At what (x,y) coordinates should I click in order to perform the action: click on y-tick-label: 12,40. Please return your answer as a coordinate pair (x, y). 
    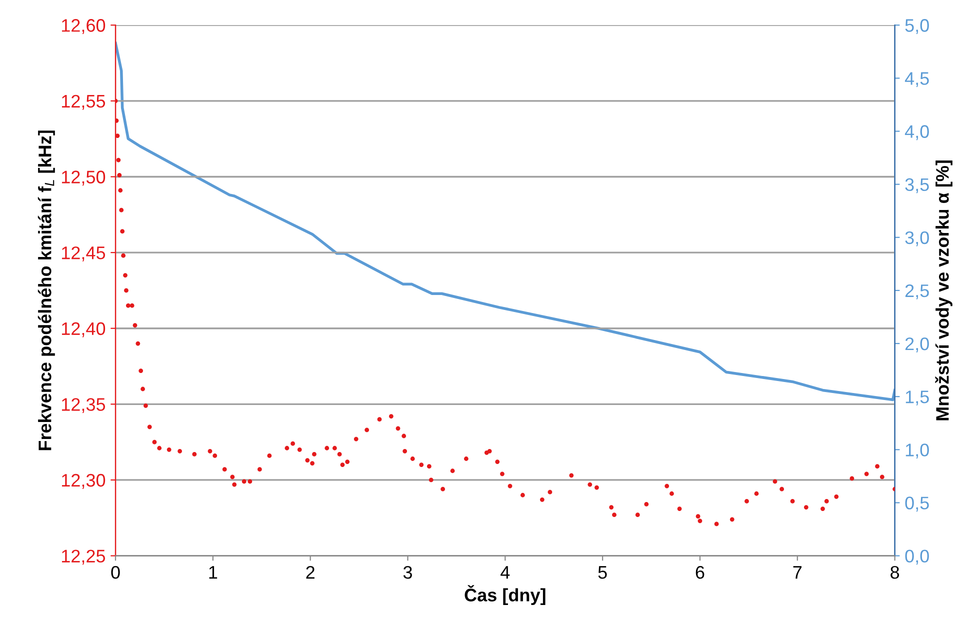
    Looking at the image, I should click on (84, 330).